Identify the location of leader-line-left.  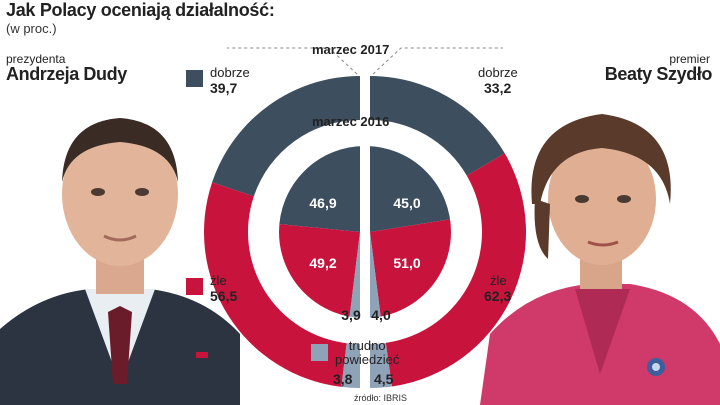
(292, 61).